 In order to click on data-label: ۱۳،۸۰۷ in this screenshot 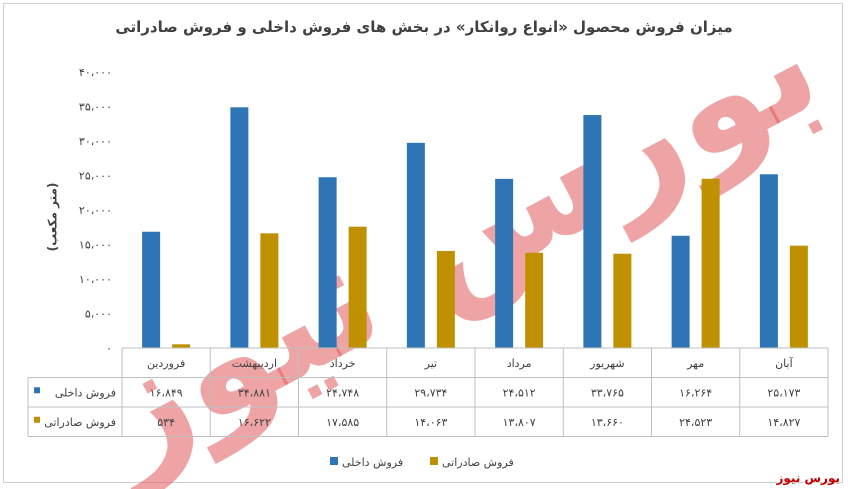, I will do `click(519, 422)`.